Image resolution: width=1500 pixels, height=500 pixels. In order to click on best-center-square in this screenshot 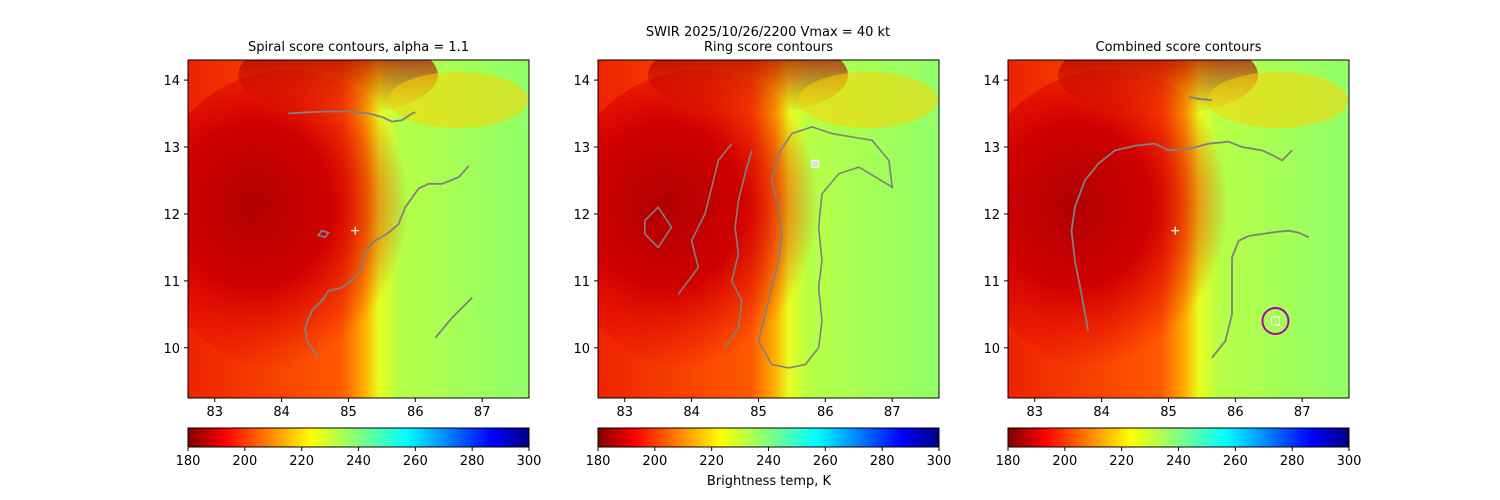, I will do `click(1275, 321)`.